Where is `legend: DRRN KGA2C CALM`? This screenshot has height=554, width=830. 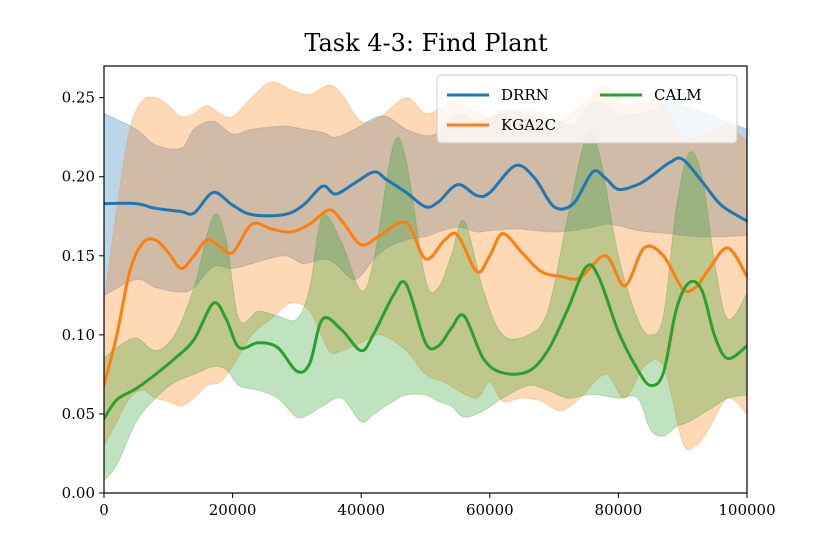
legend: DRRN KGA2C CALM is located at coordinates (587, 109).